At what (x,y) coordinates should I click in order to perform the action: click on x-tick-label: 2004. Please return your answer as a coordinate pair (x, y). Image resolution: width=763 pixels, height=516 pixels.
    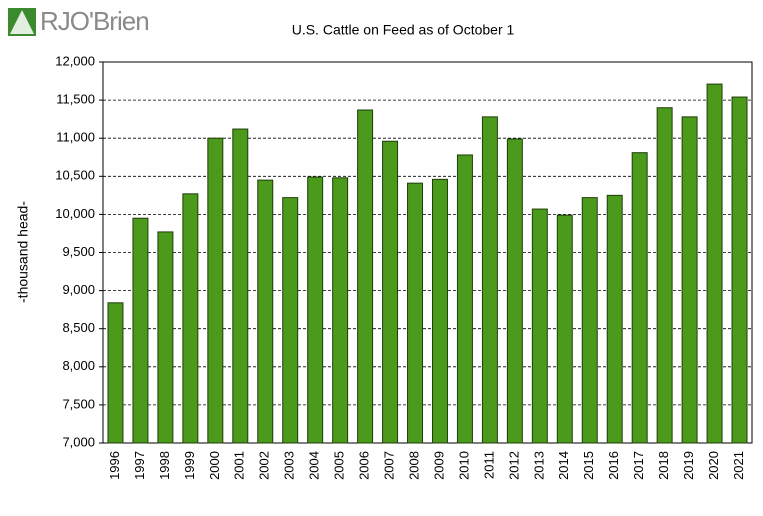
    Looking at the image, I should click on (314, 465).